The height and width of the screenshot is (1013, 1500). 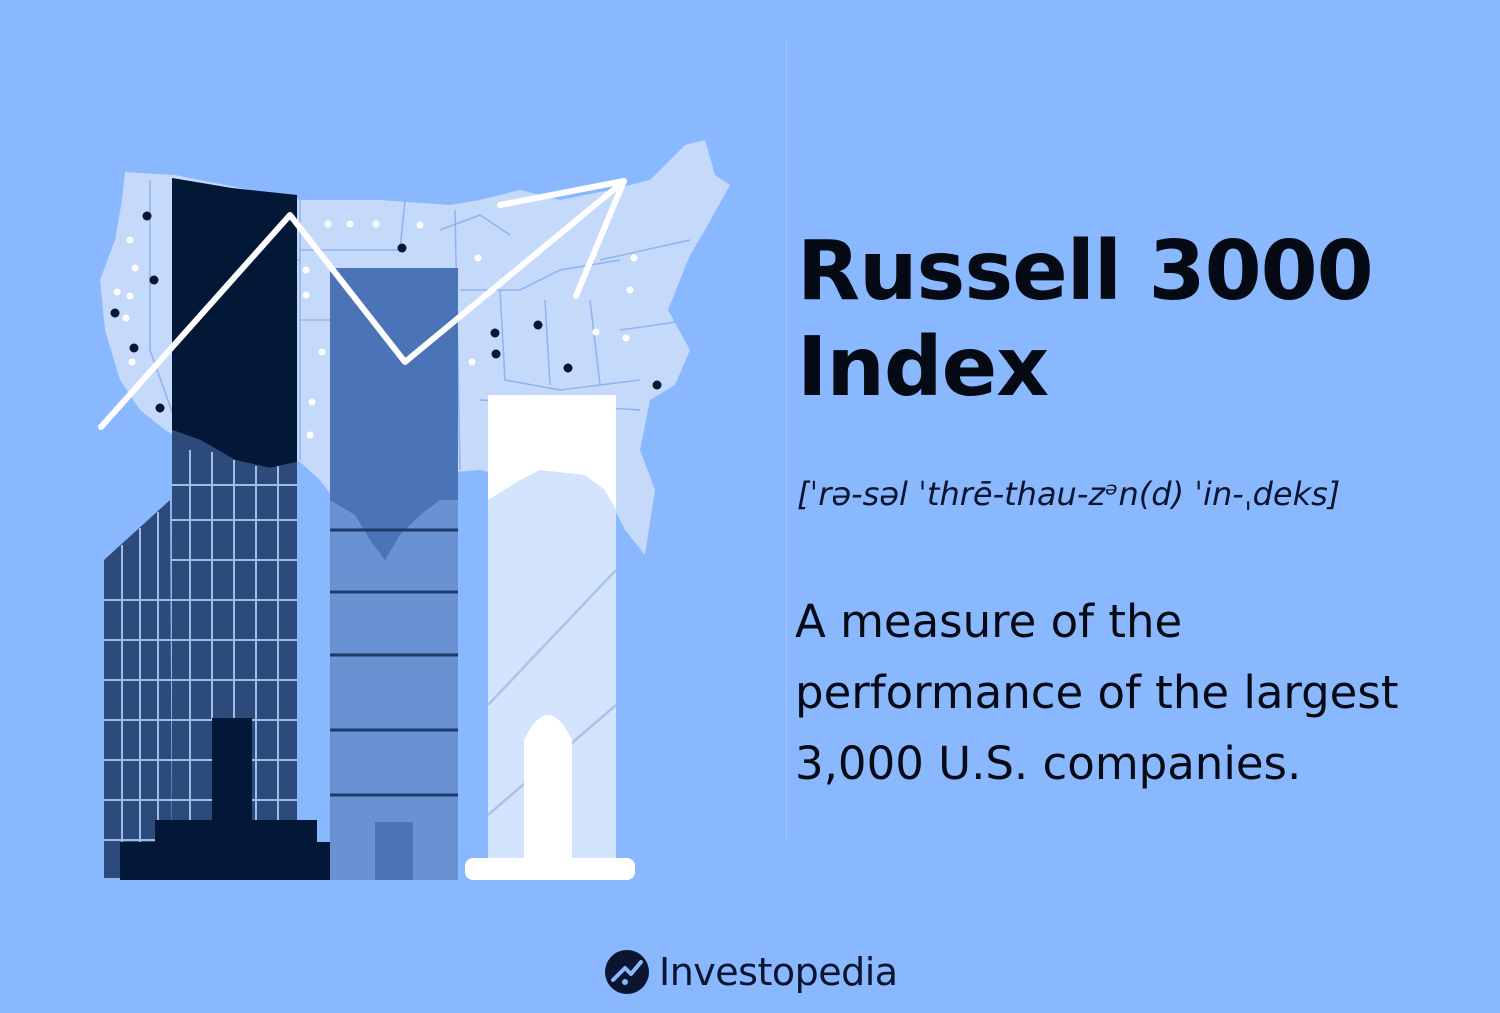 I want to click on brand-footer: Investopedia, so click(x=750, y=972).